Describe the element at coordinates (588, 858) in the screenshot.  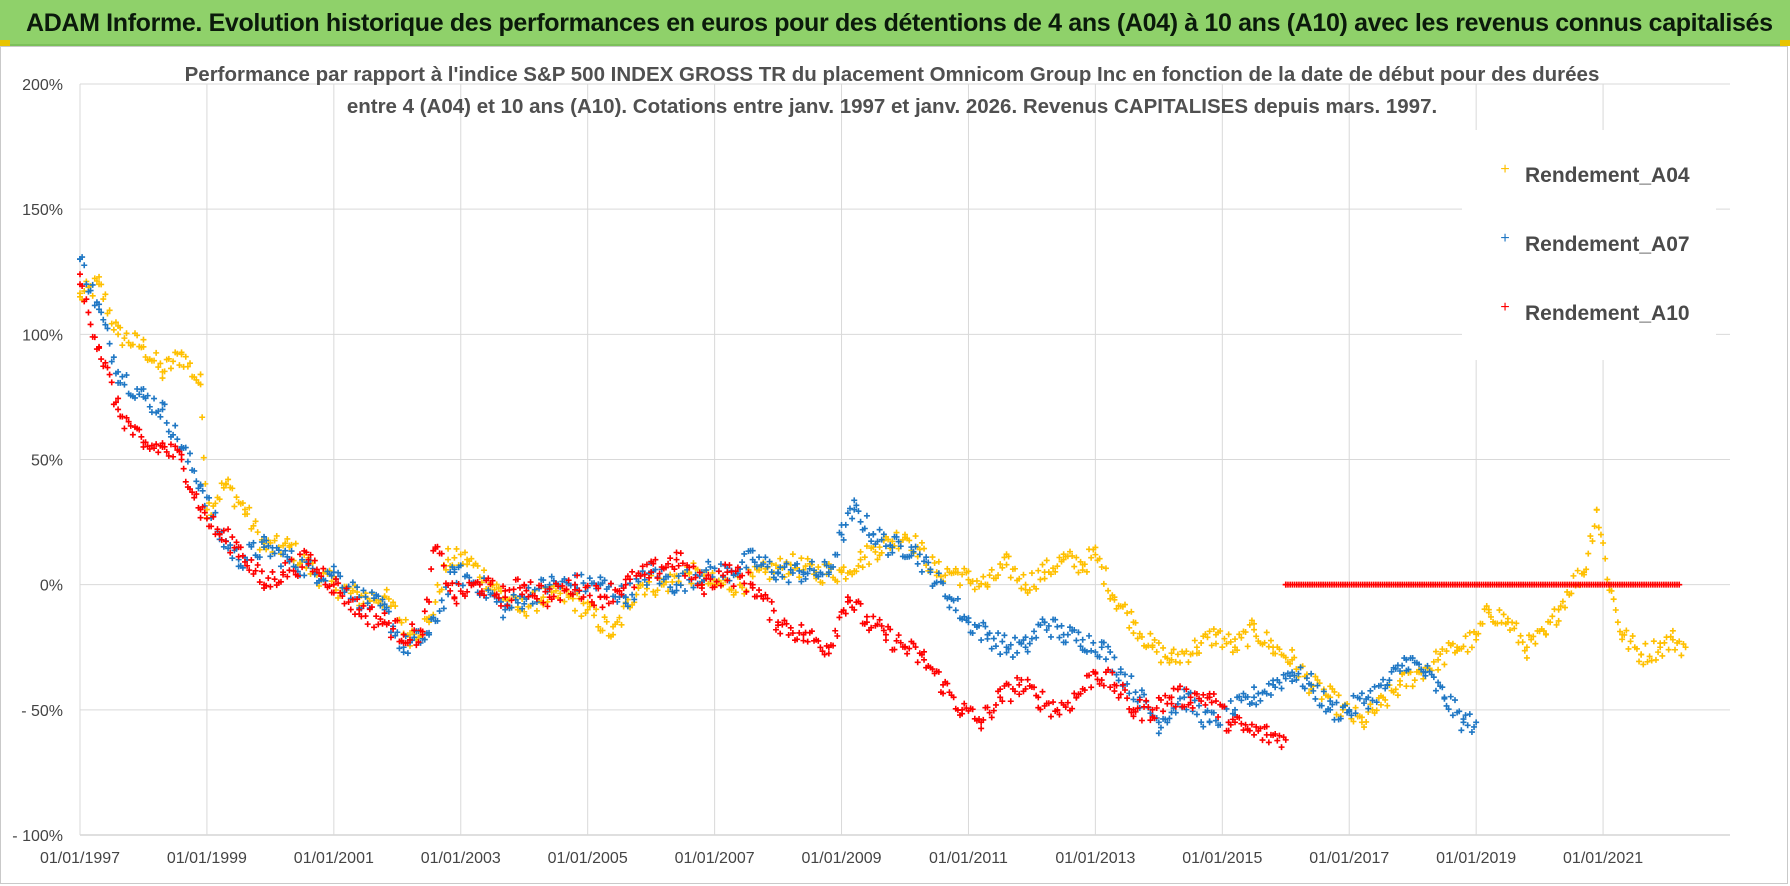
I see `x-tick-label: 01/01/2005` at that location.